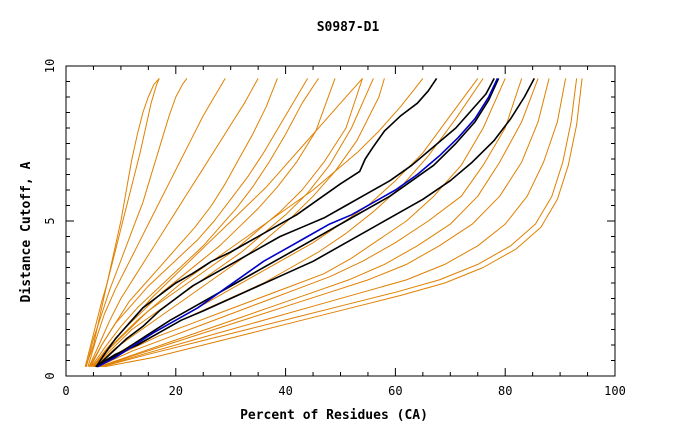 The width and height of the screenshot is (680, 440). Describe the element at coordinates (50, 375) in the screenshot. I see `y-tick-label: 0` at that location.